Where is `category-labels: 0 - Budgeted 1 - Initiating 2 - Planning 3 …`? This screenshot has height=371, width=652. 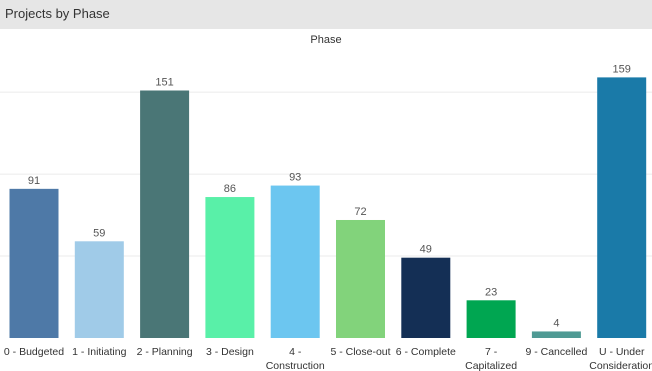 category-labels: 0 - Budgeted 1 - Initiating 2 - Planning 3 … is located at coordinates (328, 358).